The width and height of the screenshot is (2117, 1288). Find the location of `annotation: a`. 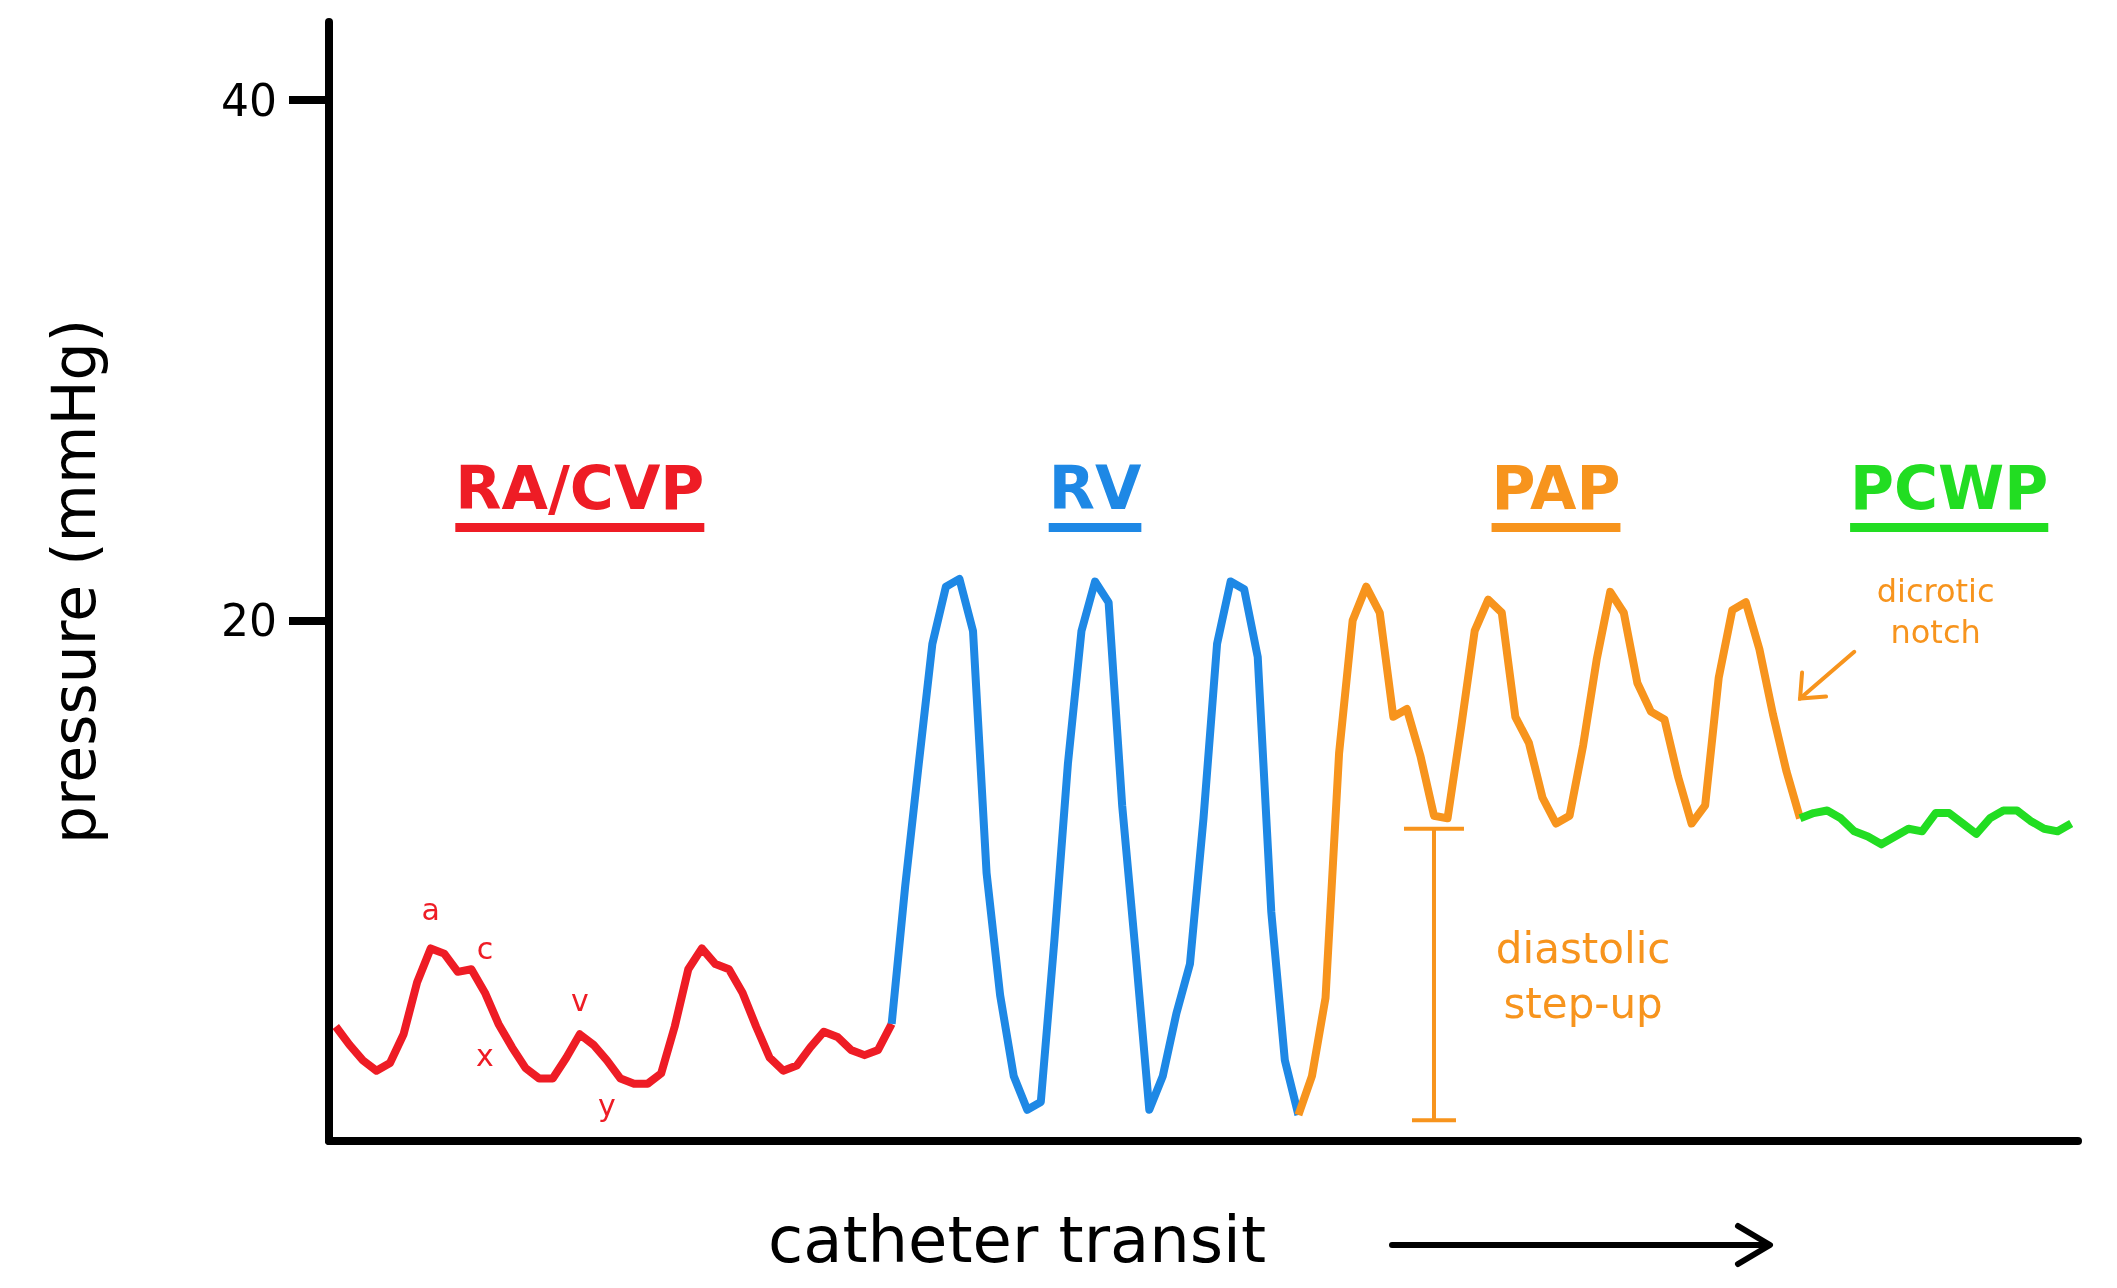

annotation: a is located at coordinates (430, 909).